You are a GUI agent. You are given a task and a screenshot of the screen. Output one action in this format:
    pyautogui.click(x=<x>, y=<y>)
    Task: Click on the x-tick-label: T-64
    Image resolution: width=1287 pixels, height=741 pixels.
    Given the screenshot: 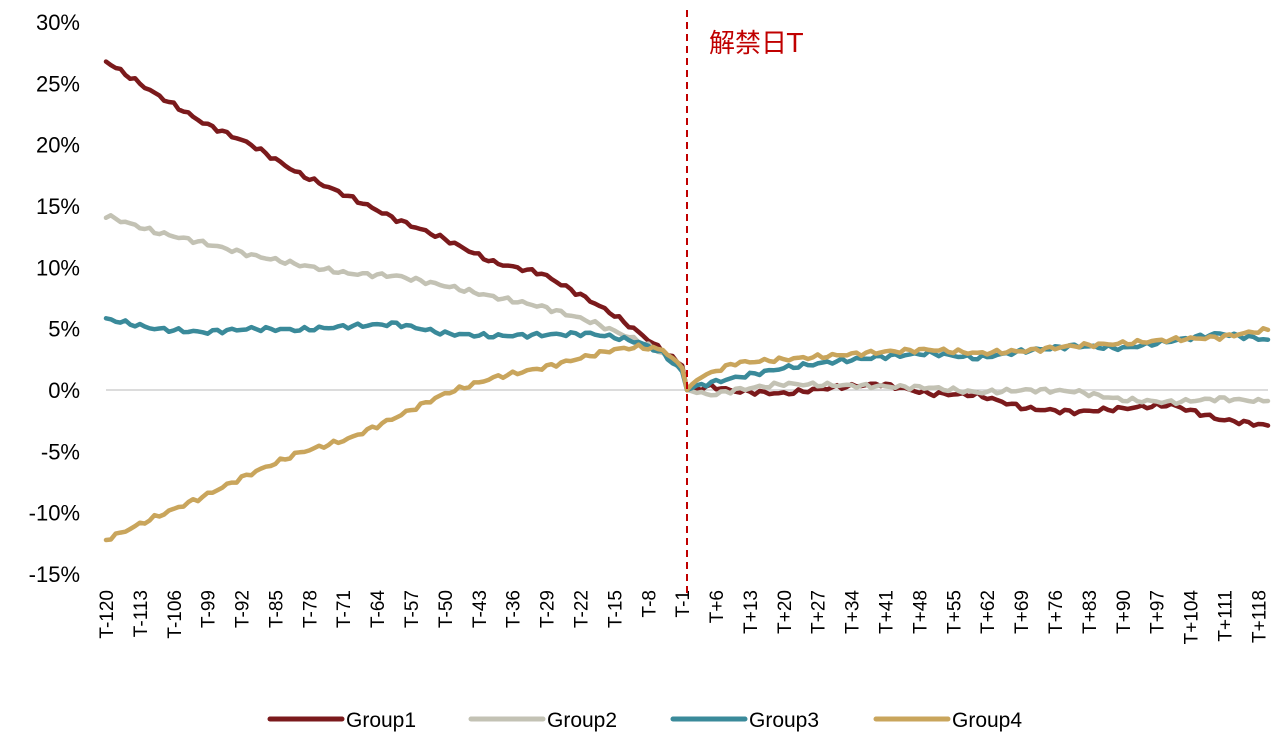 What is the action you would take?
    pyautogui.click(x=378, y=609)
    